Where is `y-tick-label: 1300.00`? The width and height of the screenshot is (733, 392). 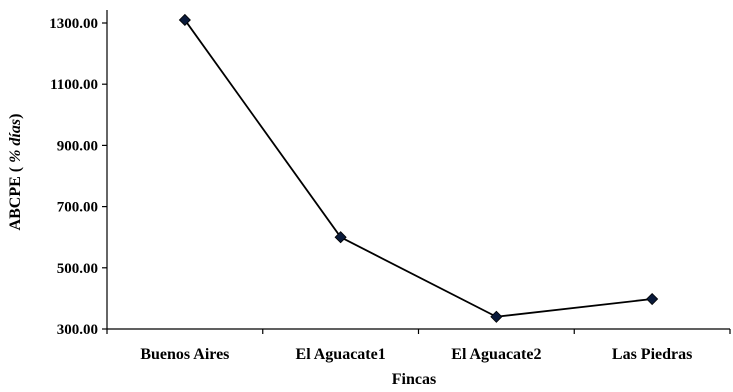 y-tick-label: 1300.00 is located at coordinates (73, 24).